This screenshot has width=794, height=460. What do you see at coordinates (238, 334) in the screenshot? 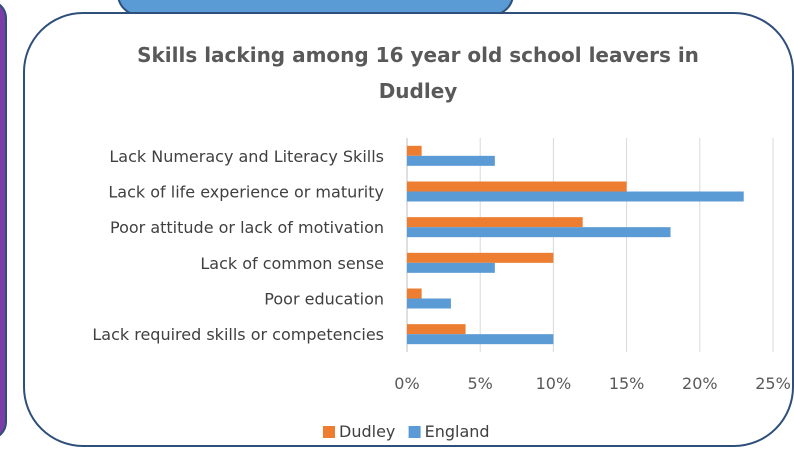
I see `category-label: Lack required skills or competencies` at bounding box center [238, 334].